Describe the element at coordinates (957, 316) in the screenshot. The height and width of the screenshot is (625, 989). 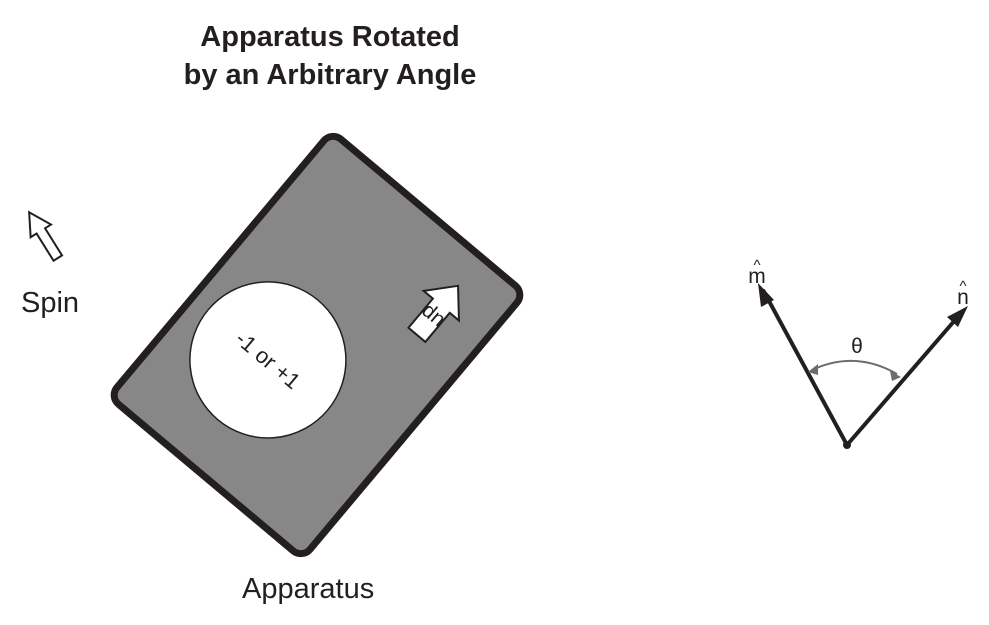
I see `n-vector-arrowhead-icon` at that location.